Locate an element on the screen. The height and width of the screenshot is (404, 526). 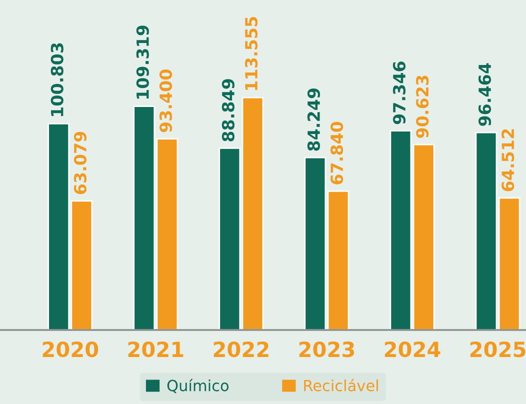
data-label: 88.849 is located at coordinates (228, 110).